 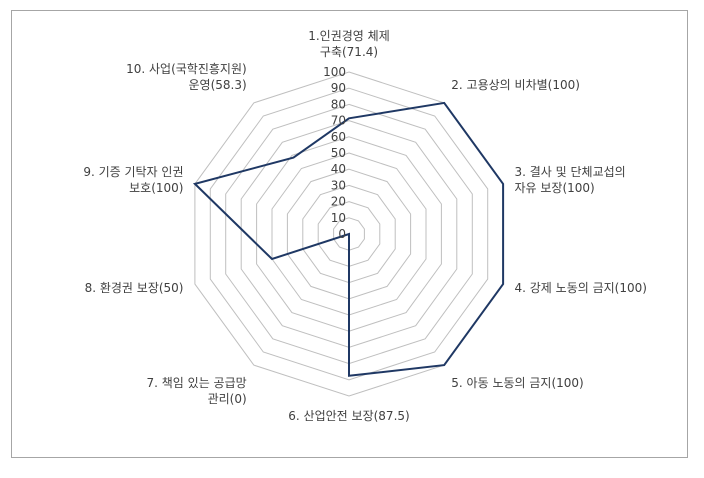 I want to click on tick-label: 60, so click(x=338, y=137).